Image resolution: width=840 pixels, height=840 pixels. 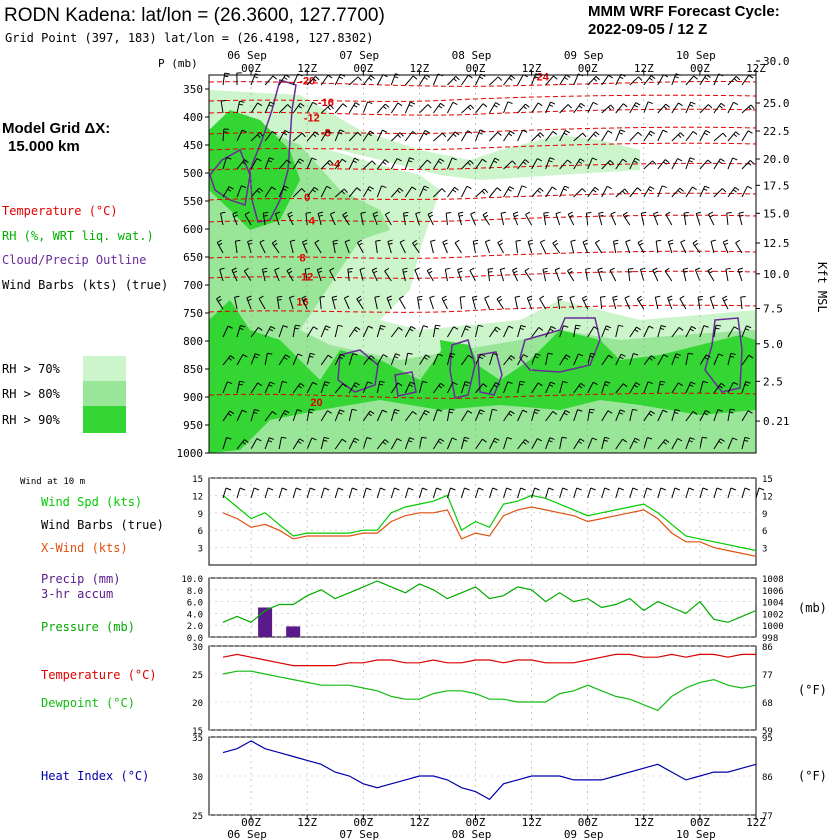 I want to click on panel-frame, so click(x=482, y=688).